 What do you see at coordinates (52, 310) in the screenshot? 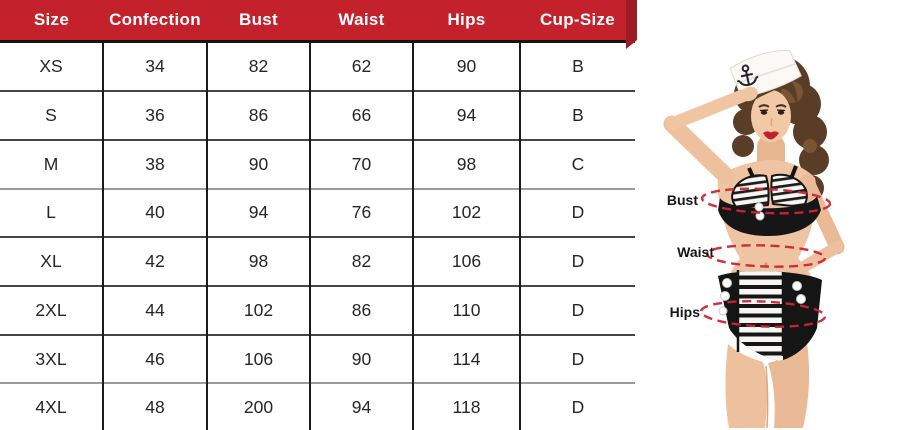
I see `table-cell: 2XL` at bounding box center [52, 310].